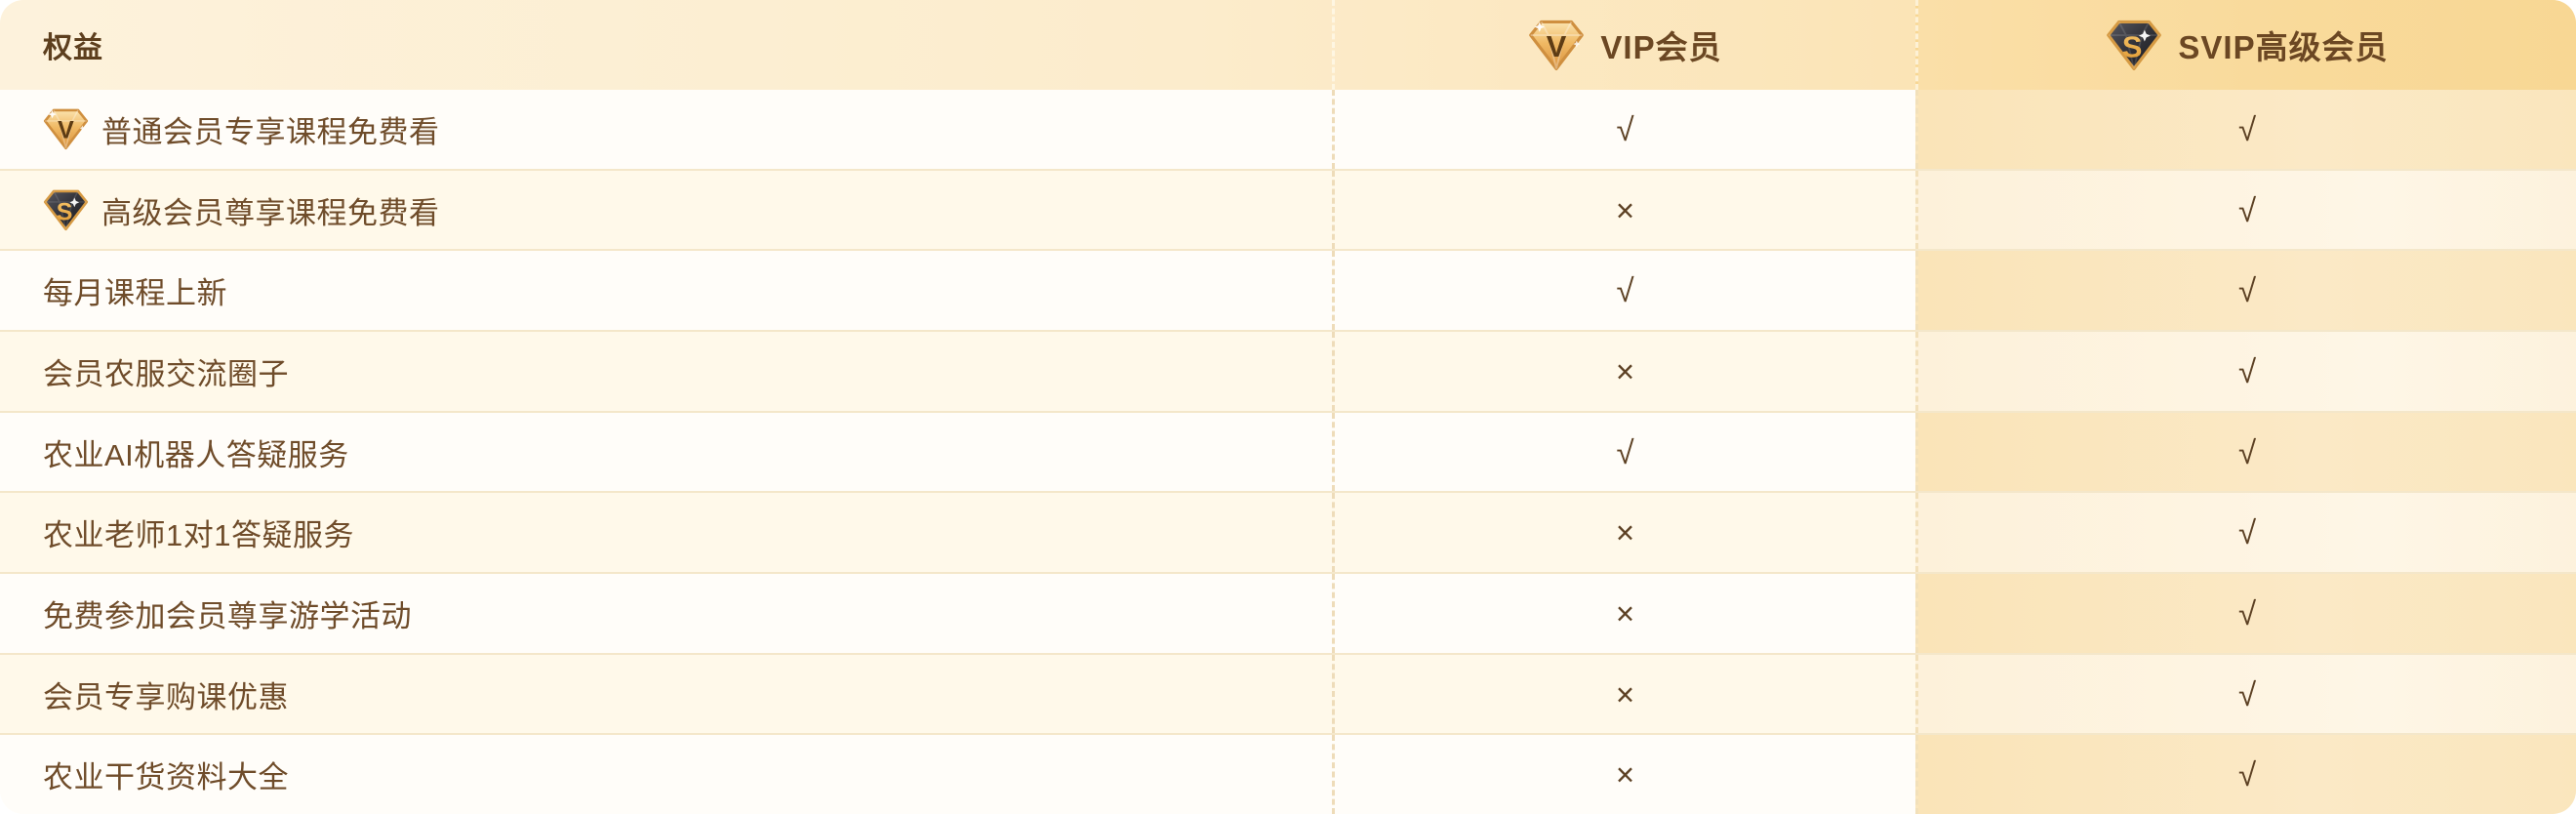 The width and height of the screenshot is (2576, 814). I want to click on benefit-label: 农业老师1对1答疑服务, so click(198, 536).